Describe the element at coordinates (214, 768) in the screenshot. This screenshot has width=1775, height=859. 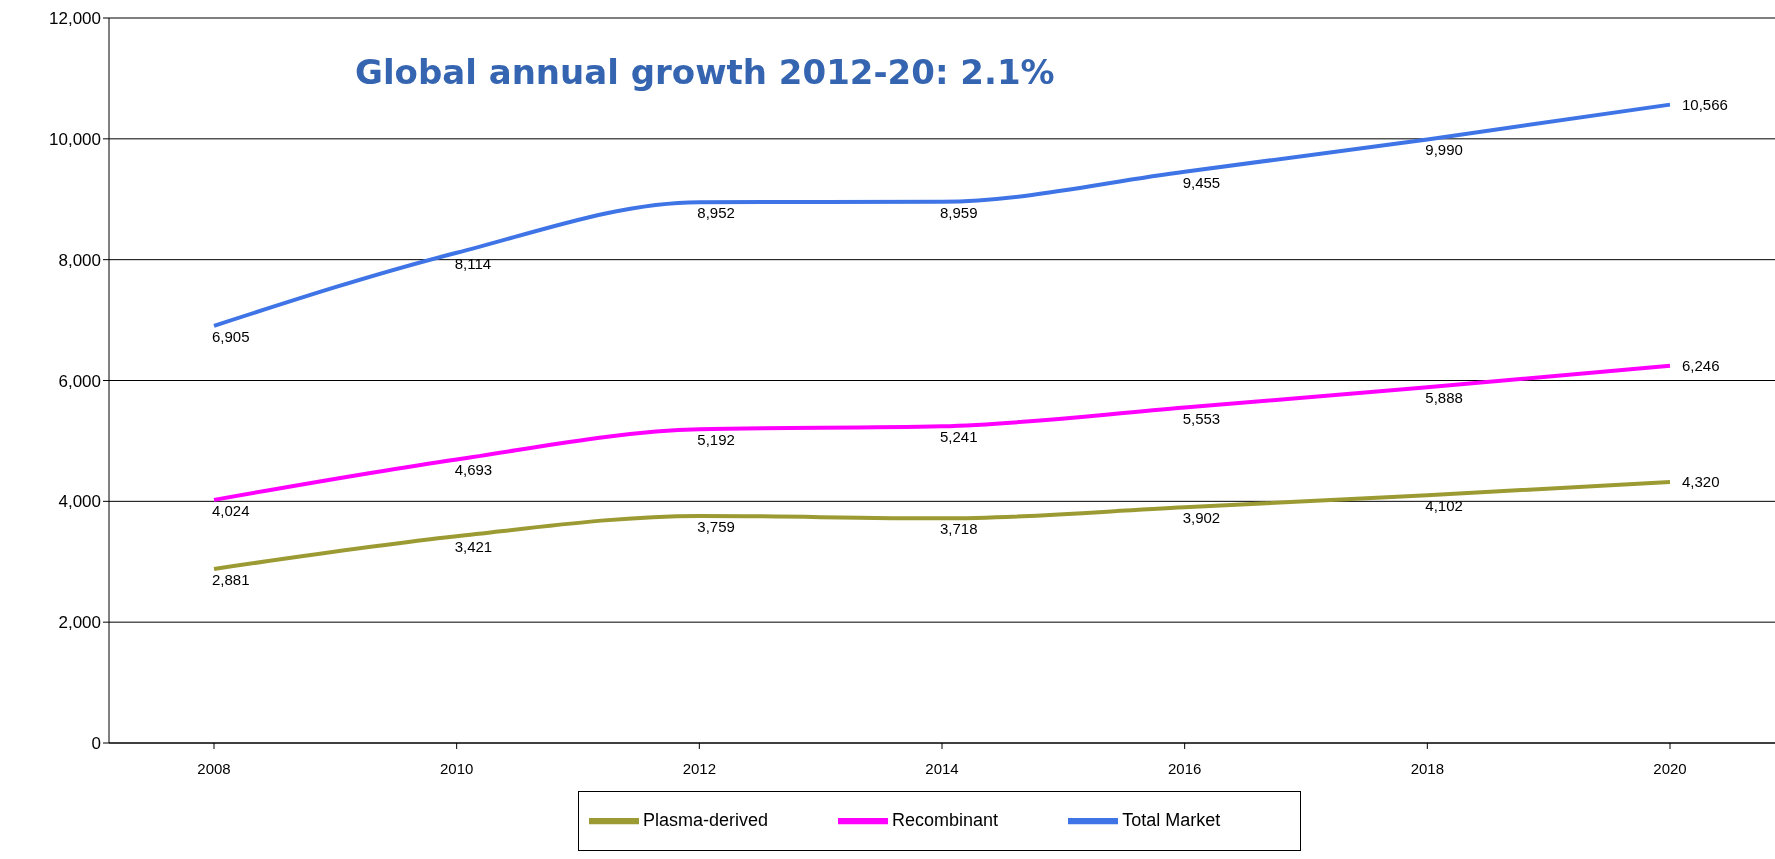
I see `x-tick-label: 2008` at that location.